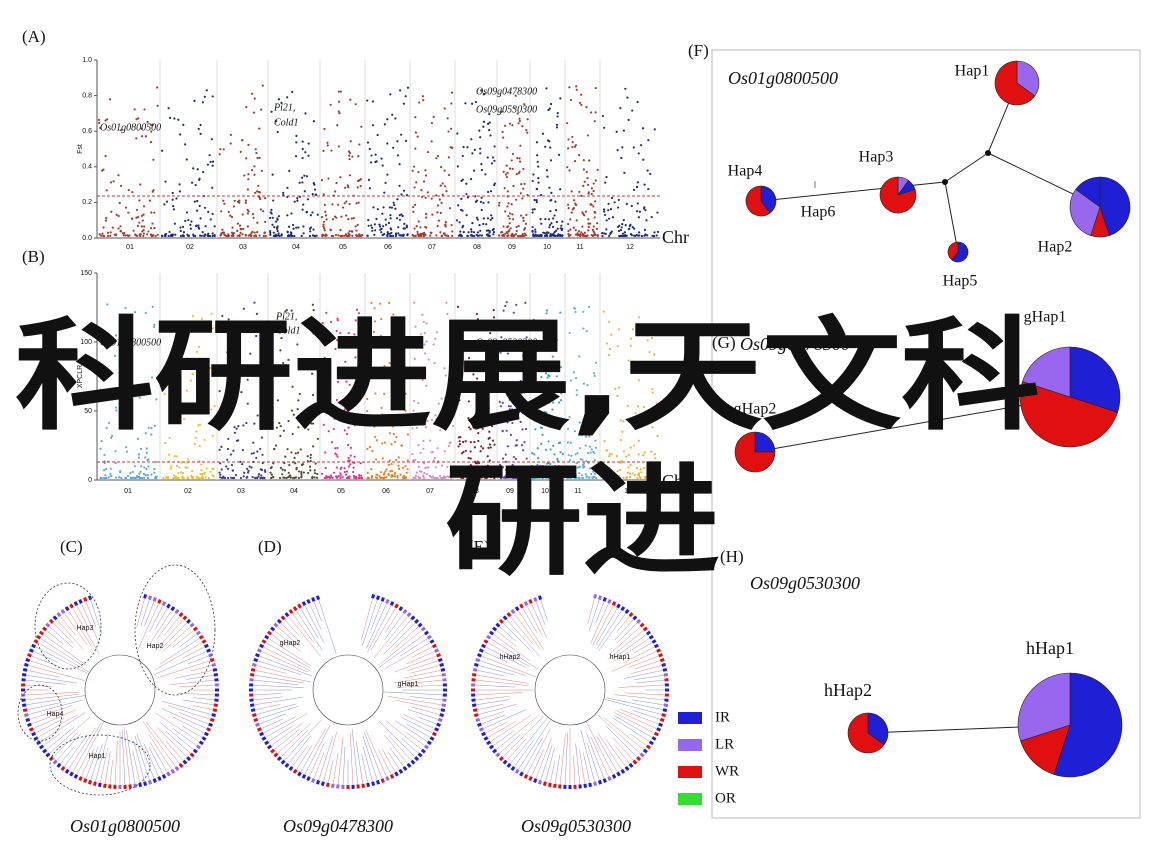 The width and height of the screenshot is (1154, 866). Describe the element at coordinates (582, 521) in the screenshot. I see `overlay-text: 研进` at that location.